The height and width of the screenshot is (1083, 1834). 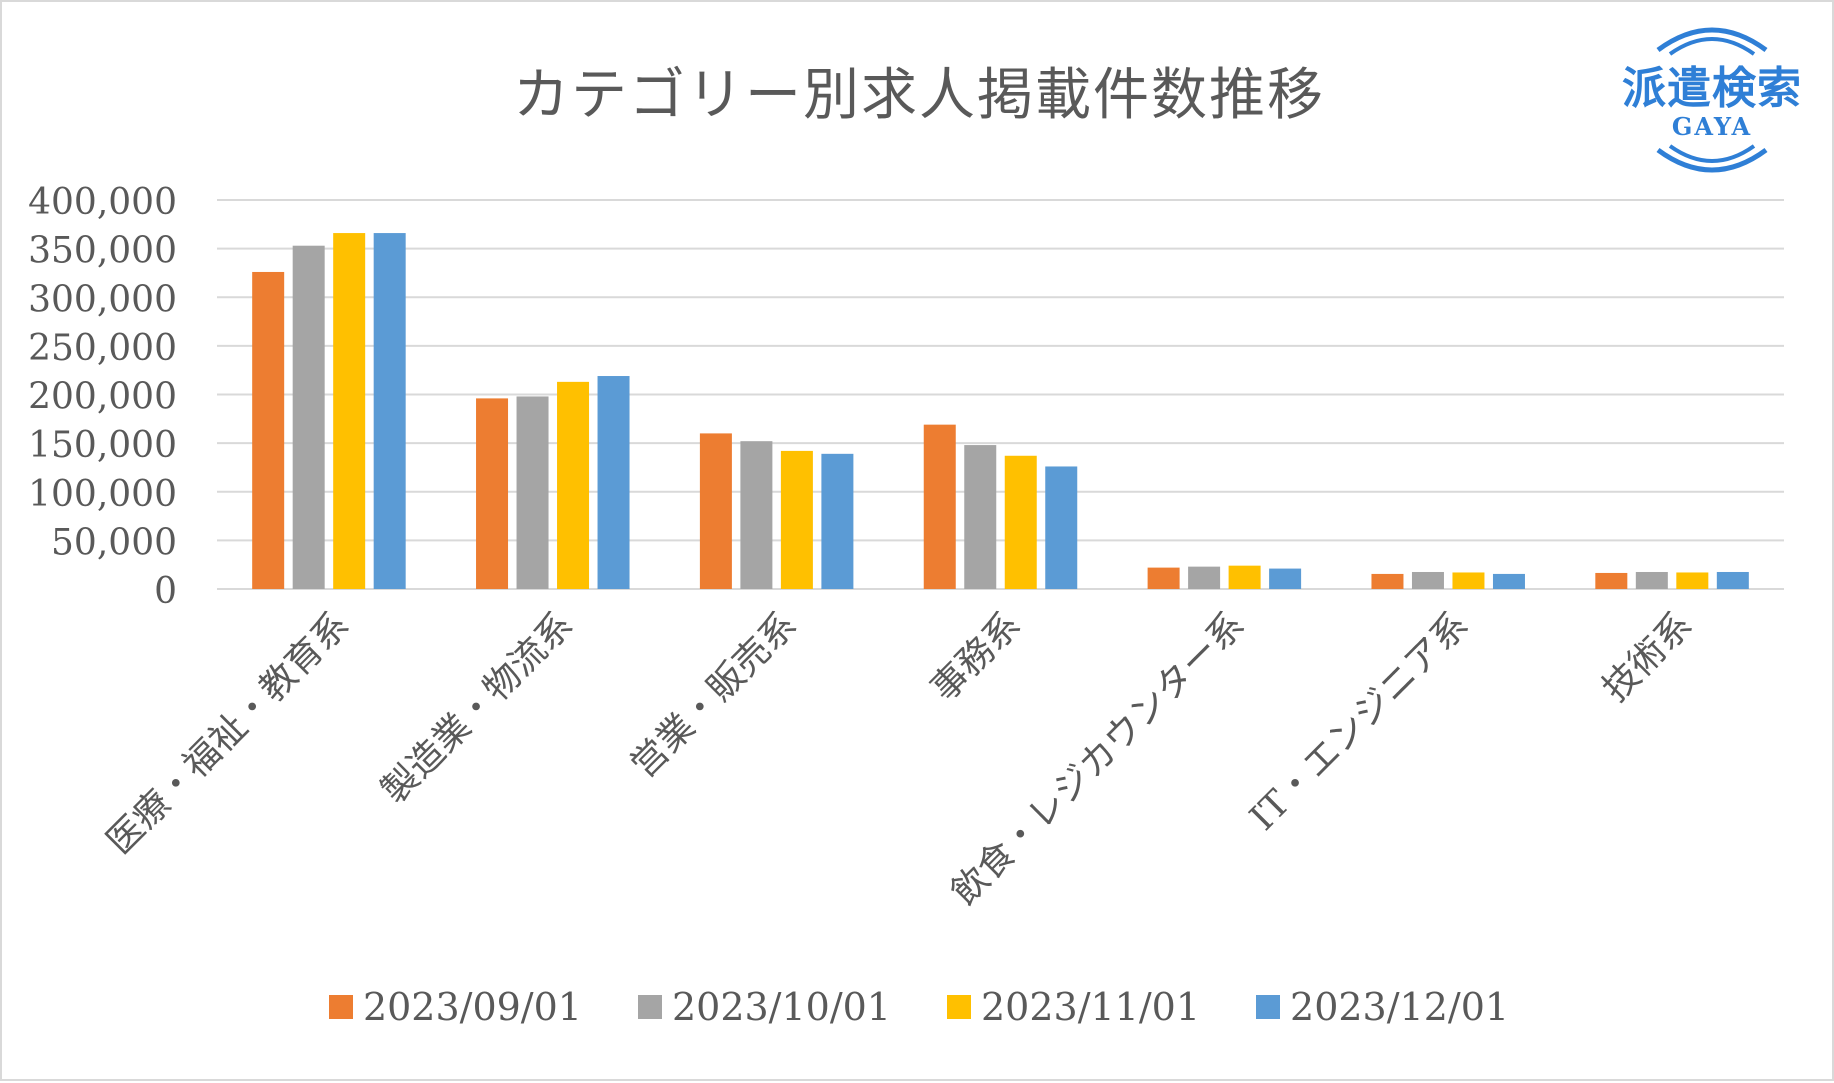 I want to click on legend-label: 2023/11/01, so click(x=1091, y=1007).